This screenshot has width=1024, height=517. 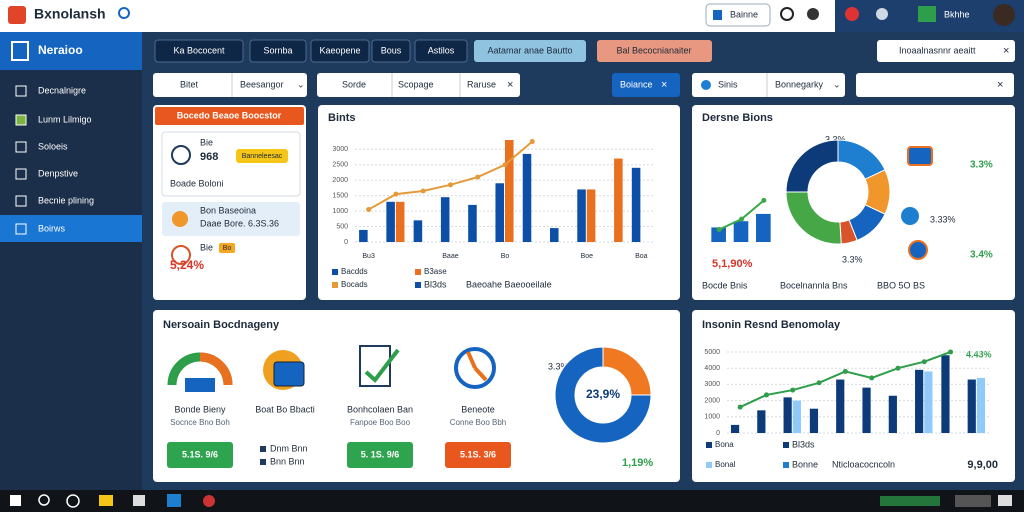 What do you see at coordinates (981, 255) in the screenshot?
I see `stat: 3.4%` at bounding box center [981, 255].